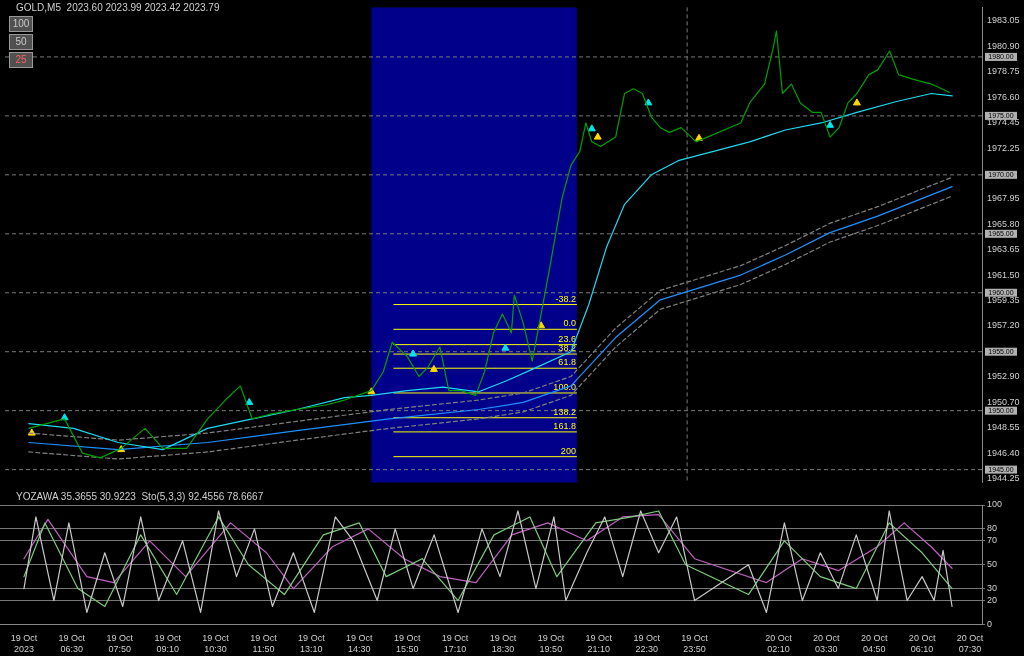 The height and width of the screenshot is (656, 1024). What do you see at coordinates (216, 644) in the screenshot?
I see `x-tick-label: 19 Oct 10:30` at bounding box center [216, 644].